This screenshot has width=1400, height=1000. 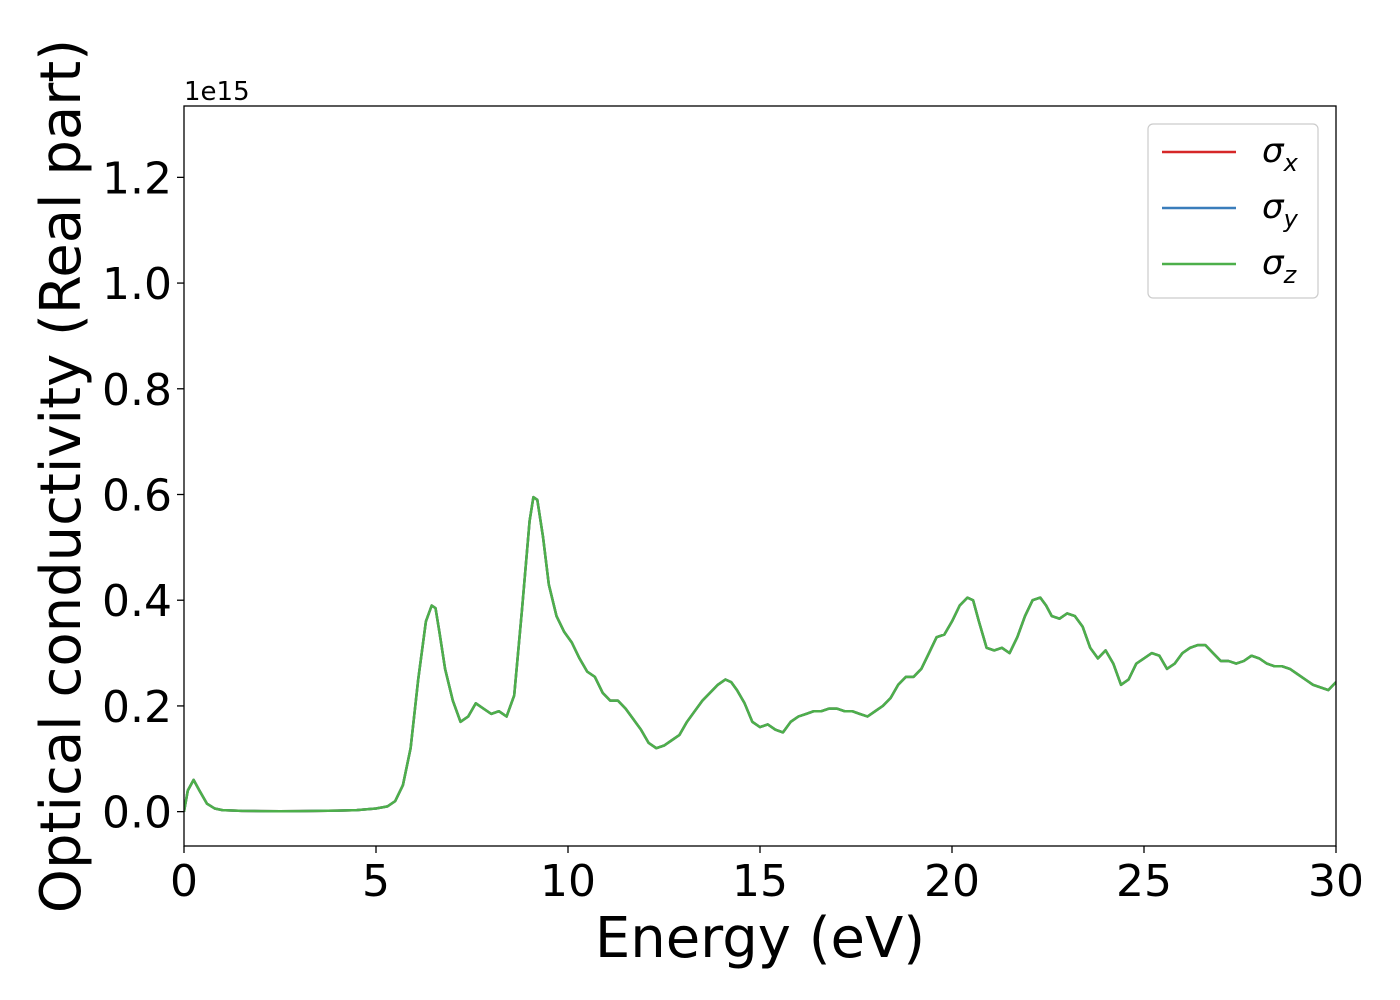 What do you see at coordinates (137, 284) in the screenshot?
I see `y-tick-label: 1.0` at bounding box center [137, 284].